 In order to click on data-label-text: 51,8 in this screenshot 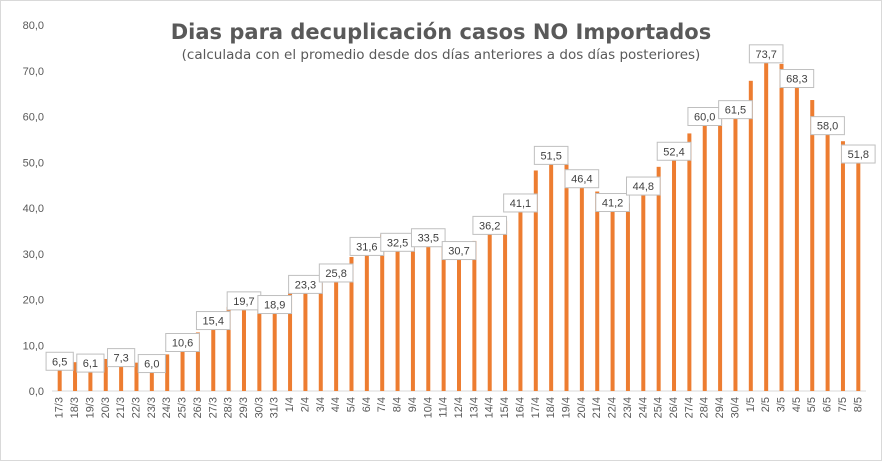, I will do `click(858, 155)`.